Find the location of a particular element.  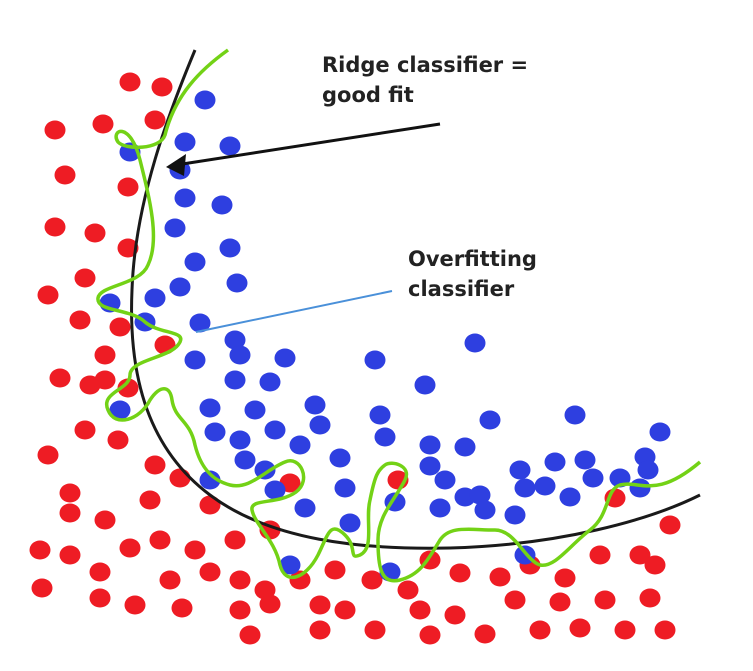

overfit-pointer-line is located at coordinates (294, 311).